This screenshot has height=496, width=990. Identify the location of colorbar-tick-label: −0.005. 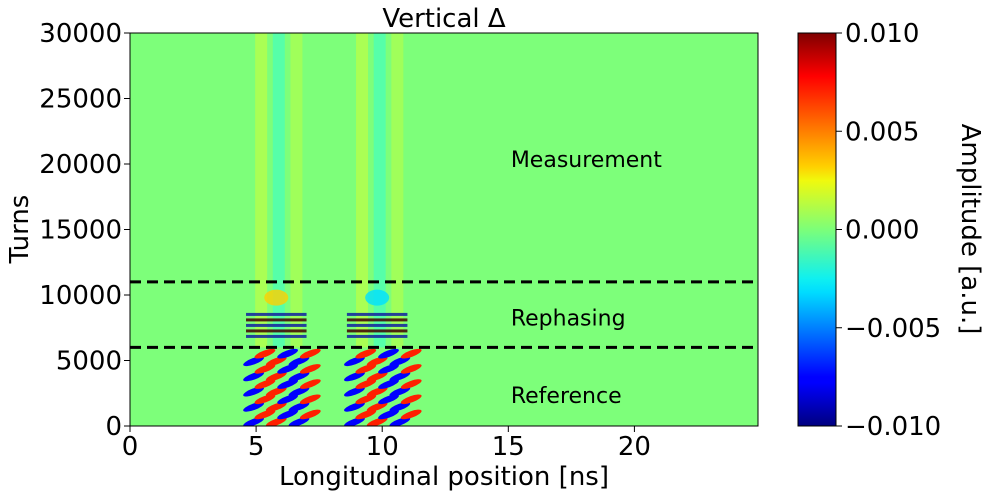
(893, 329).